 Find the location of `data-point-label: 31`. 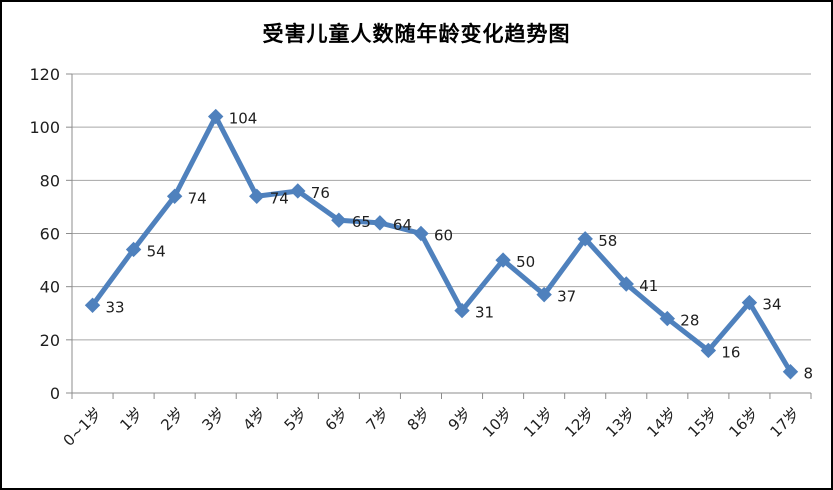

data-point-label: 31 is located at coordinates (484, 313).